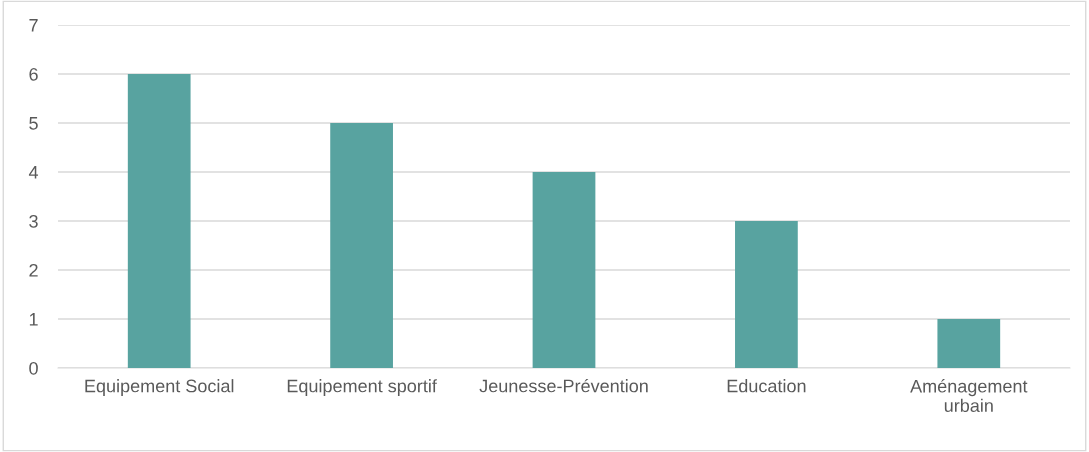 The width and height of the screenshot is (1089, 452). What do you see at coordinates (969, 396) in the screenshot?
I see `x-tick-label: Aménagement urbain` at bounding box center [969, 396].